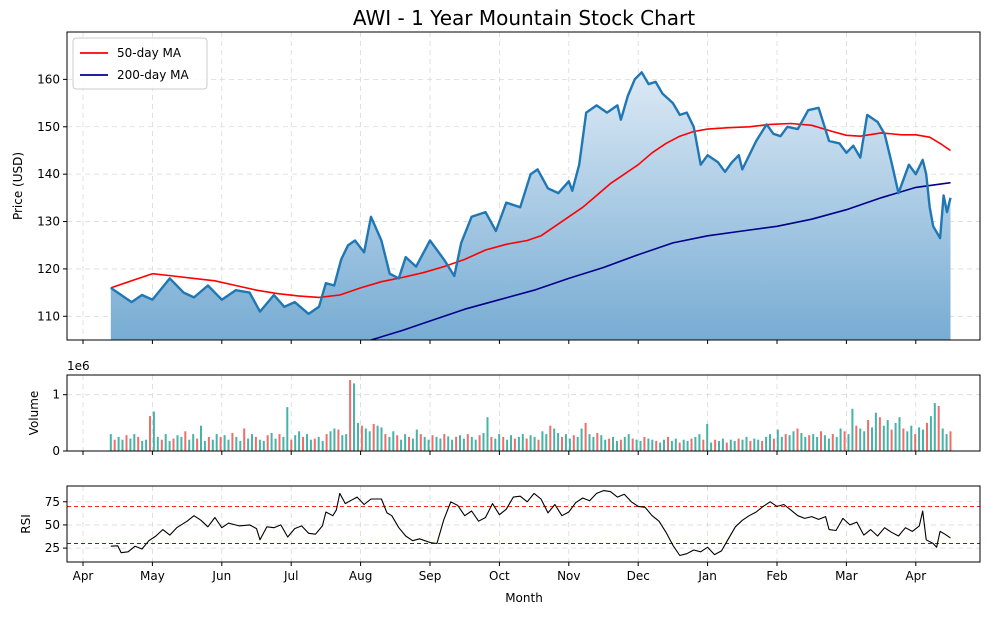 This screenshot has width=989, height=619. Describe the element at coordinates (48, 316) in the screenshot. I see `price-y-tick-label: 110` at that location.